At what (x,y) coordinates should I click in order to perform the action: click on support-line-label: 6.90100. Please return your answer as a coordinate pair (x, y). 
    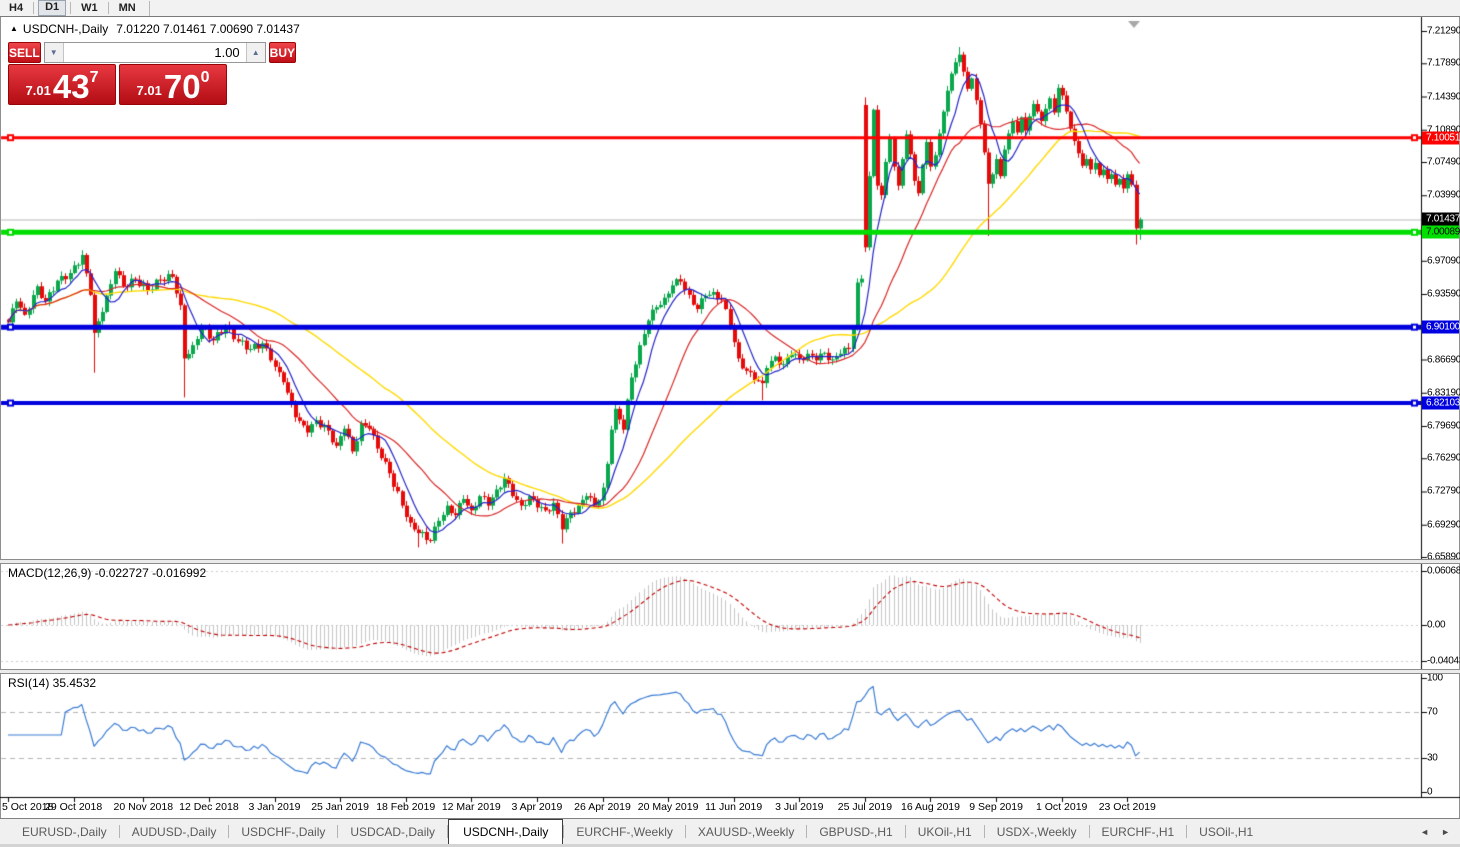
    Looking at the image, I should click on (1441, 327).